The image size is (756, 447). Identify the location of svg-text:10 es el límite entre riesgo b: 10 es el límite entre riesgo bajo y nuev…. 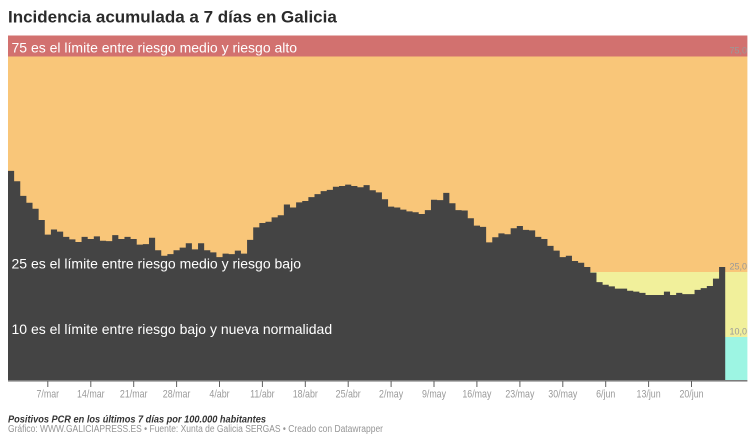
(172, 329).